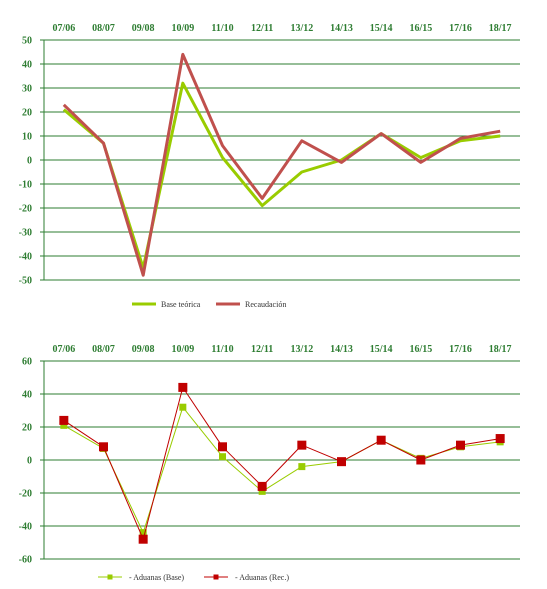 The height and width of the screenshot is (589, 547). What do you see at coordinates (27, 89) in the screenshot?
I see `y-tick-label: 30` at bounding box center [27, 89].